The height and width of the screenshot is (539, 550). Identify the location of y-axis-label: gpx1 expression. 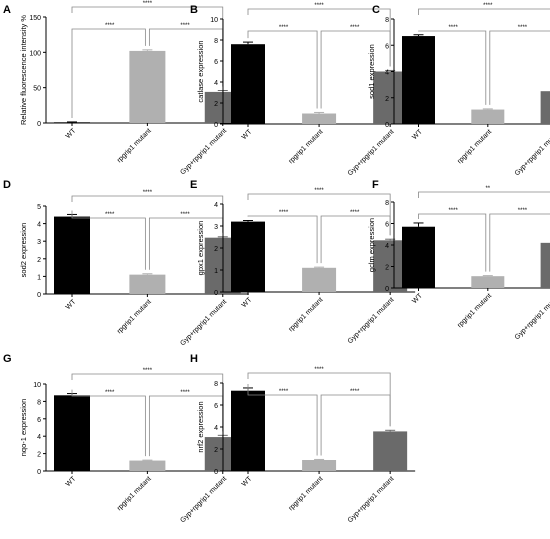
(200, 248).